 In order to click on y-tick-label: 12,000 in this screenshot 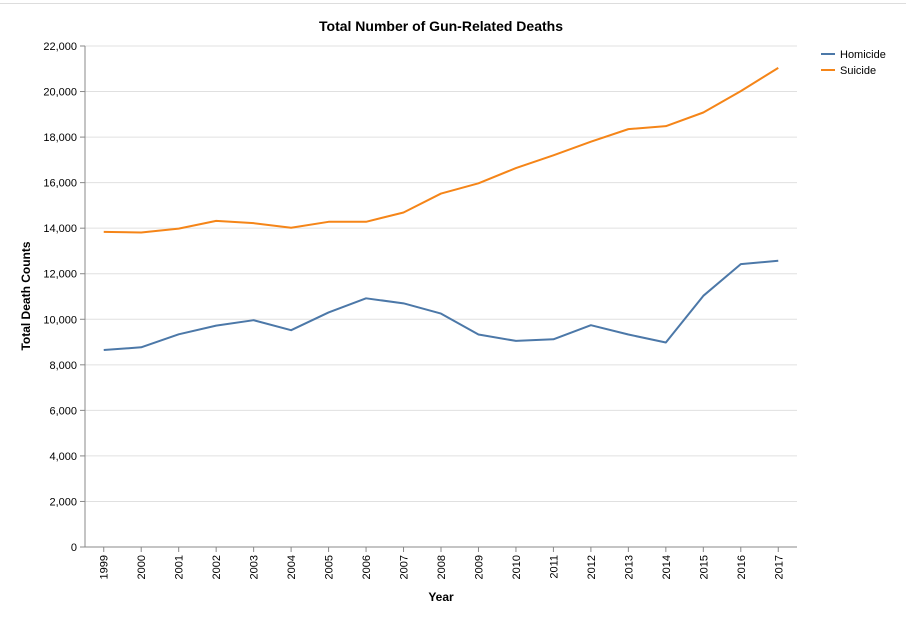, I will do `click(60, 275)`.